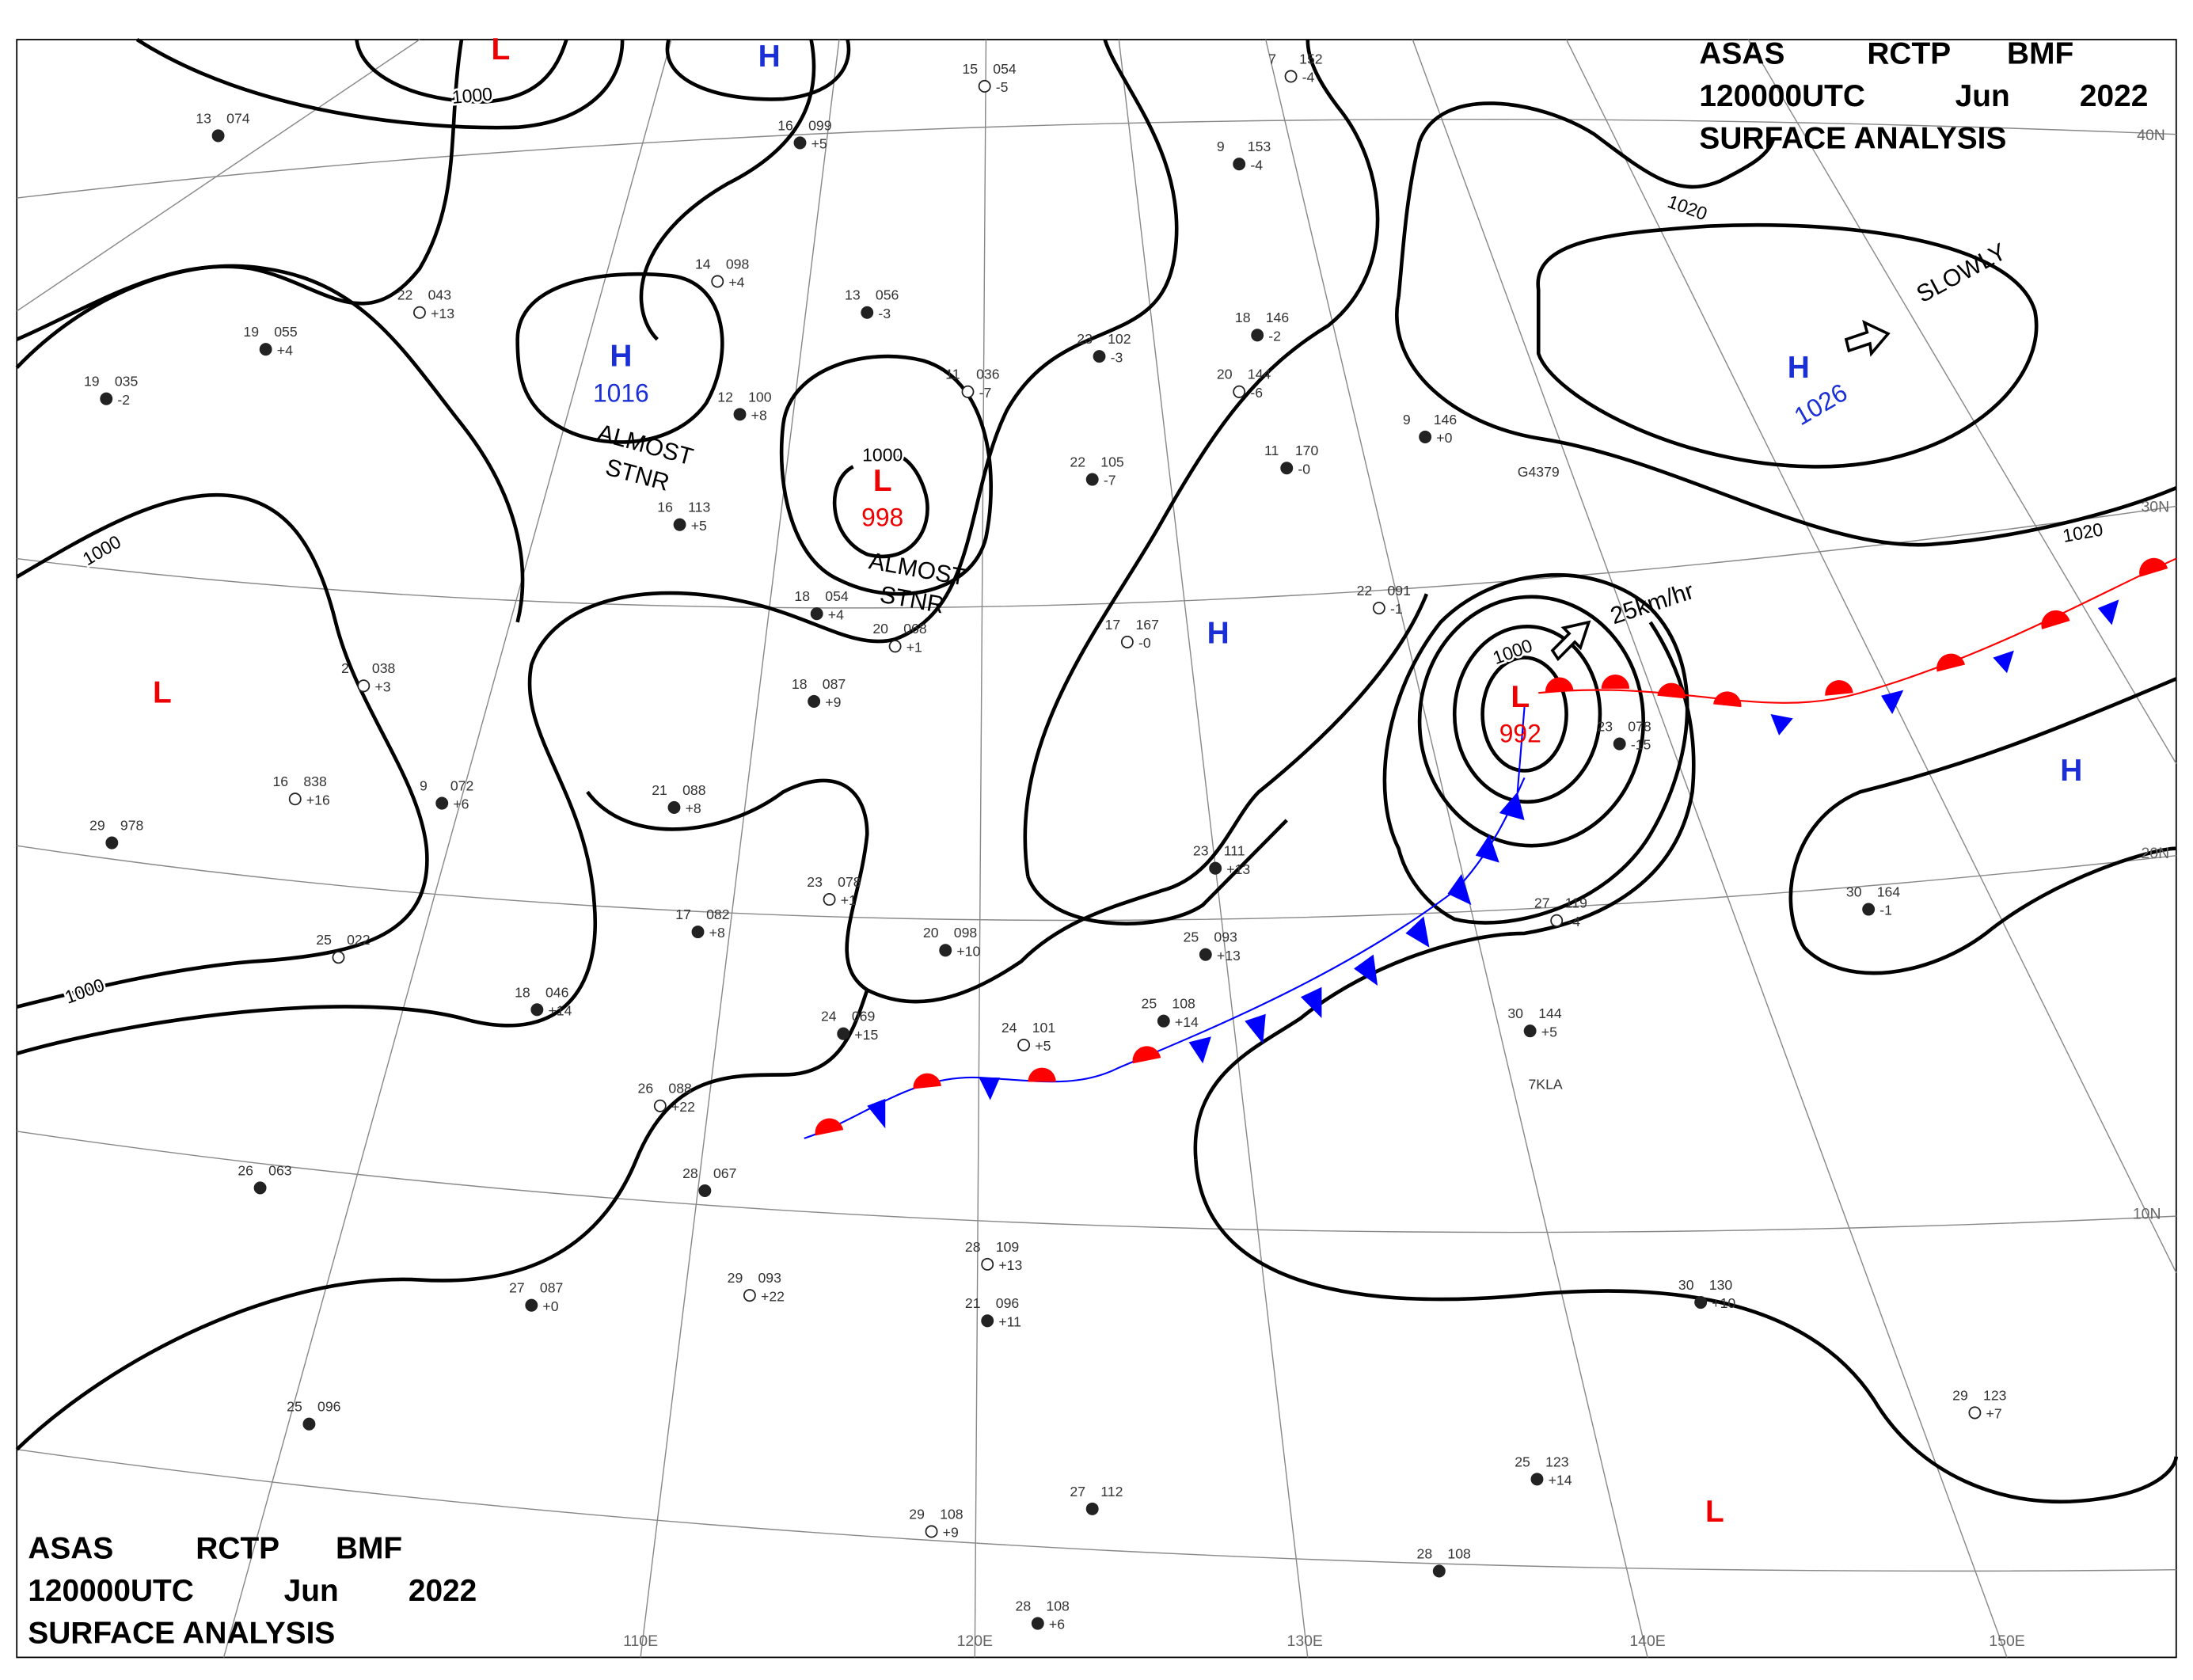 Image resolution: width=2193 pixels, height=1680 pixels. I want to click on station-plot: 28 108, so click(1444, 1561).